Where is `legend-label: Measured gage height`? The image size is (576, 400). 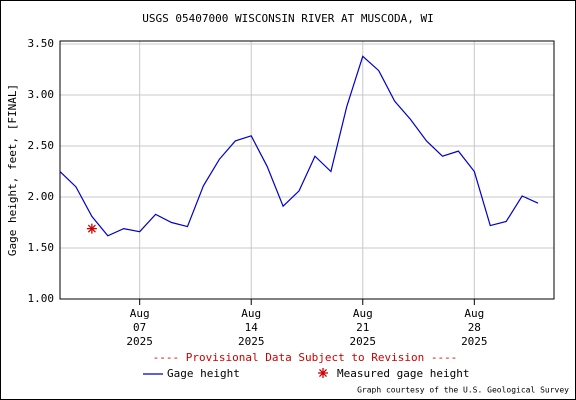 legend-label: Measured gage height is located at coordinates (403, 373).